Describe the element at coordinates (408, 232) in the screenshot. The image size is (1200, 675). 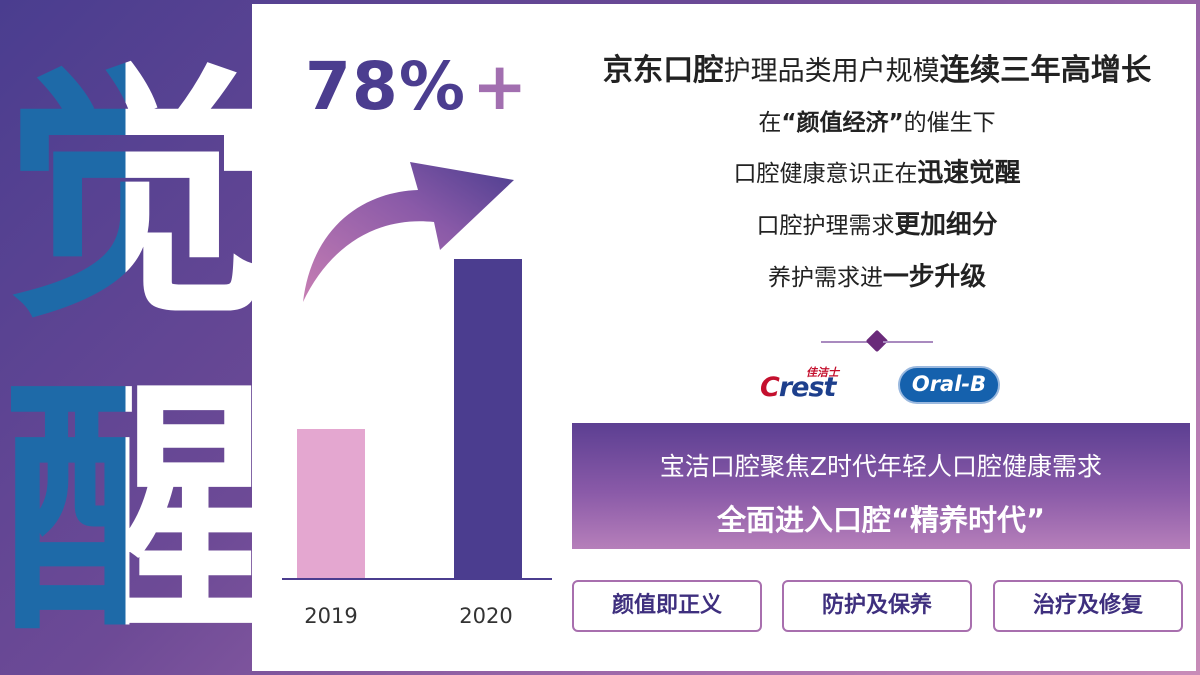
I see `growth-arrow-icon` at that location.